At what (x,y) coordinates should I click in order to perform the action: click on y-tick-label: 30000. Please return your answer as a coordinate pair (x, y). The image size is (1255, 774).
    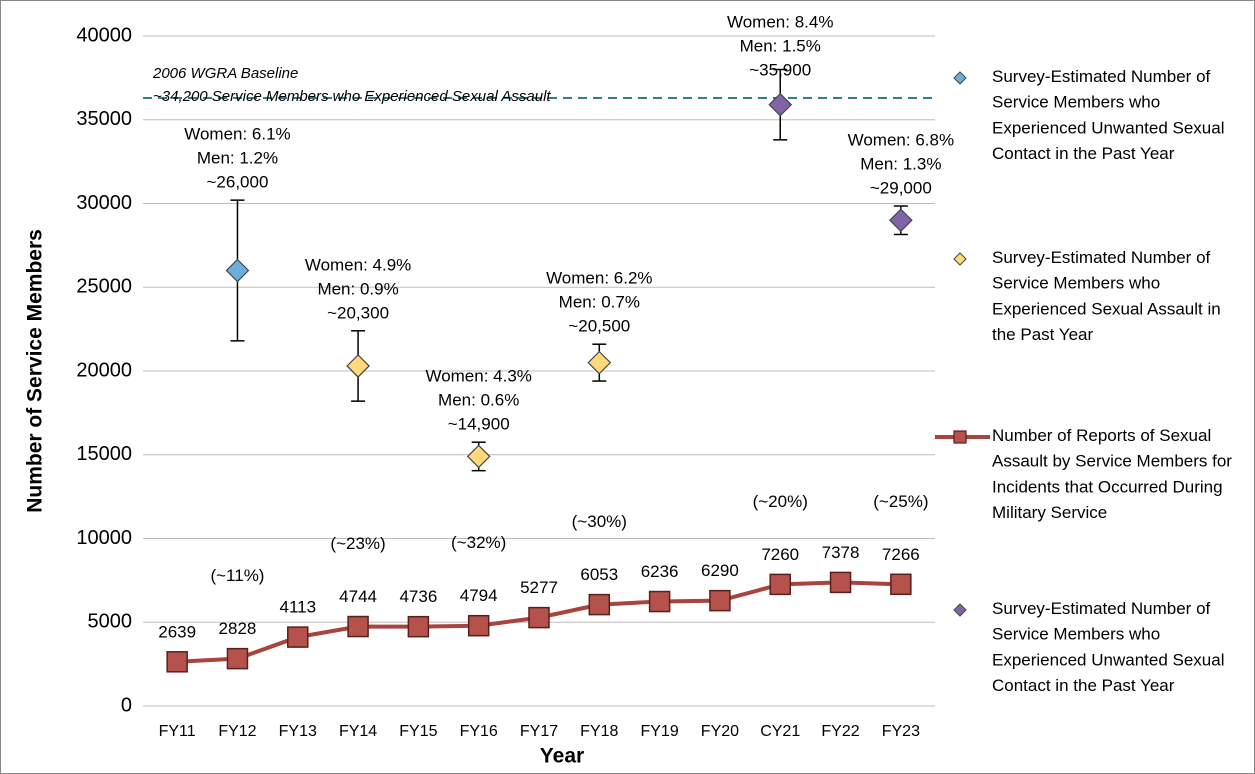
    Looking at the image, I should click on (104, 203).